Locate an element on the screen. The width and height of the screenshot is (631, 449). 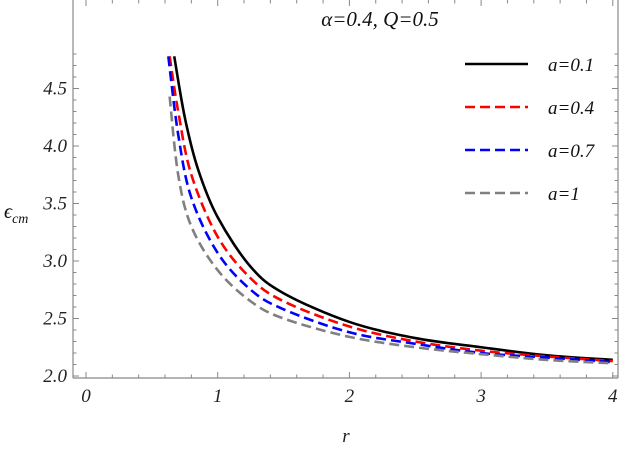
legend-label: a=0.1 is located at coordinates (571, 65).